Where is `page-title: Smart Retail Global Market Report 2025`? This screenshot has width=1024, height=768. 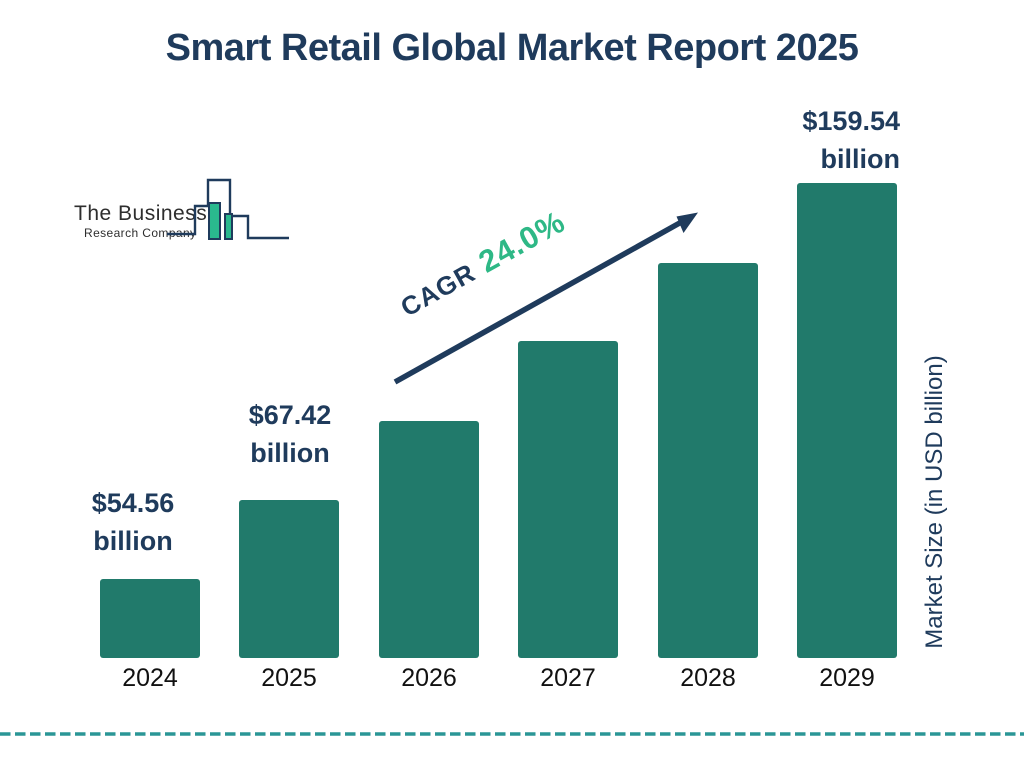
page-title: Smart Retail Global Market Report 2025 is located at coordinates (512, 48).